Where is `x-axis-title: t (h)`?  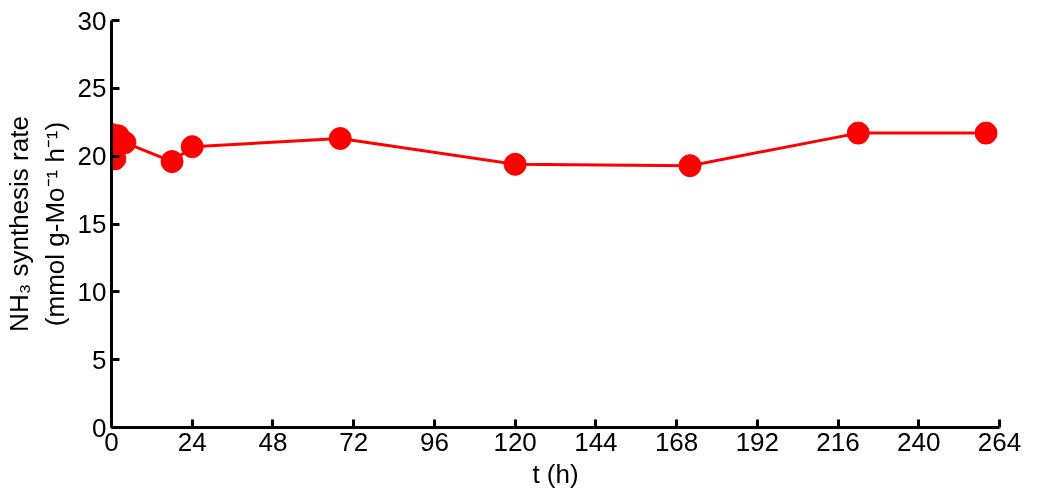
x-axis-title: t (h) is located at coordinates (555, 473).